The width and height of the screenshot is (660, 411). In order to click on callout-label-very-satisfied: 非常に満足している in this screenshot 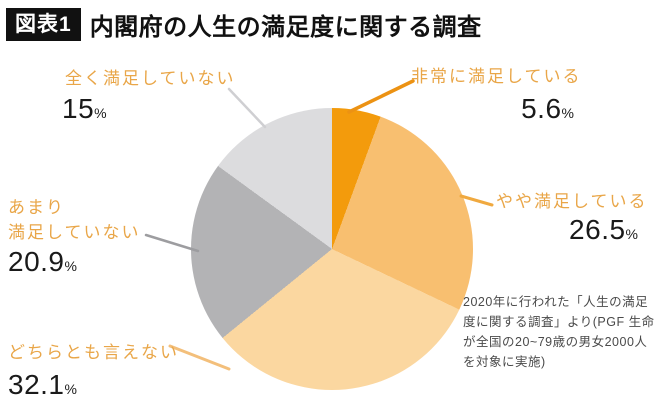, I will do `click(496, 76)`.